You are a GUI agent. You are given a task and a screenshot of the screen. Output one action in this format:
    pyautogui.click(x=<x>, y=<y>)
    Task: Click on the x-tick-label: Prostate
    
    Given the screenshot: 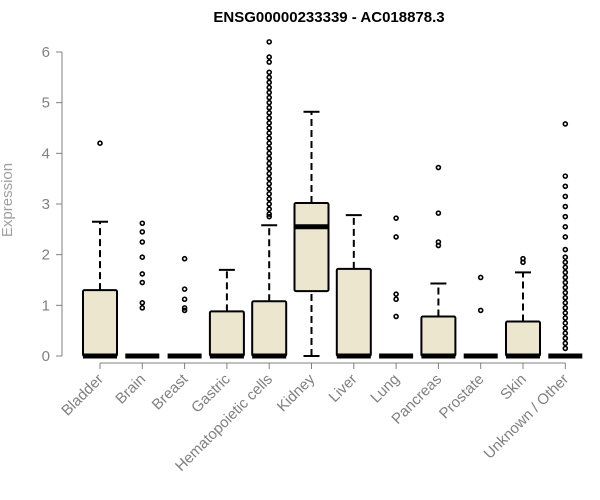 What is the action you would take?
    pyautogui.click(x=462, y=397)
    